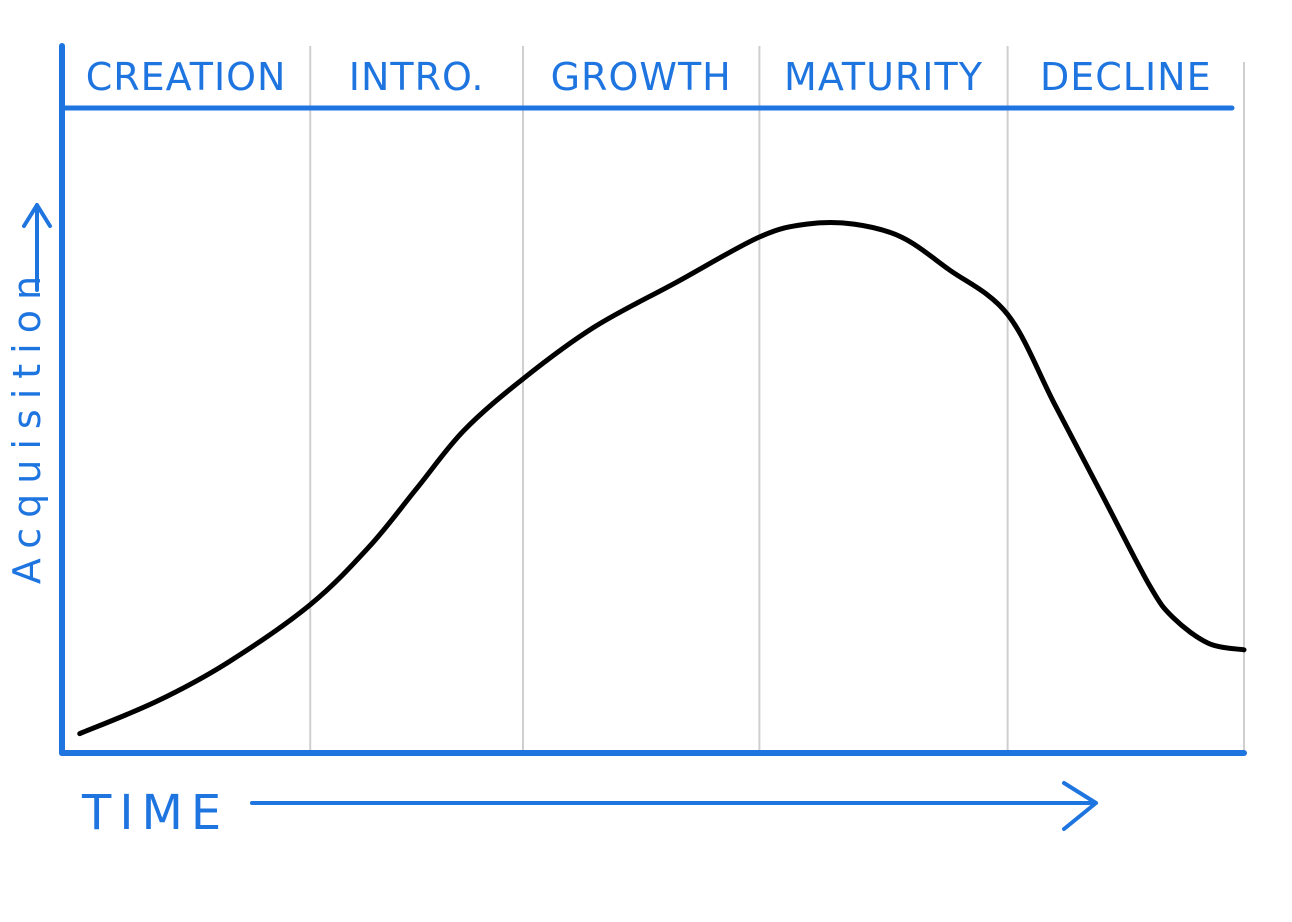  I want to click on stage-label: MATURITY, so click(883, 77).